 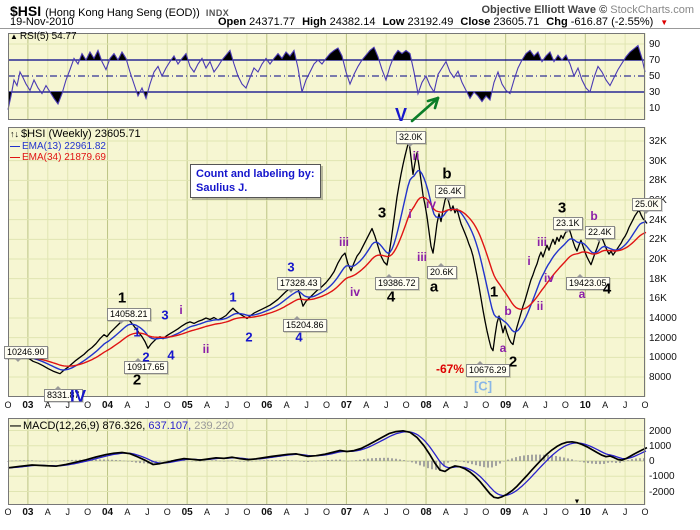 What do you see at coordinates (129, 316) in the screenshot?
I see `price-callout: 14058.21` at bounding box center [129, 316].